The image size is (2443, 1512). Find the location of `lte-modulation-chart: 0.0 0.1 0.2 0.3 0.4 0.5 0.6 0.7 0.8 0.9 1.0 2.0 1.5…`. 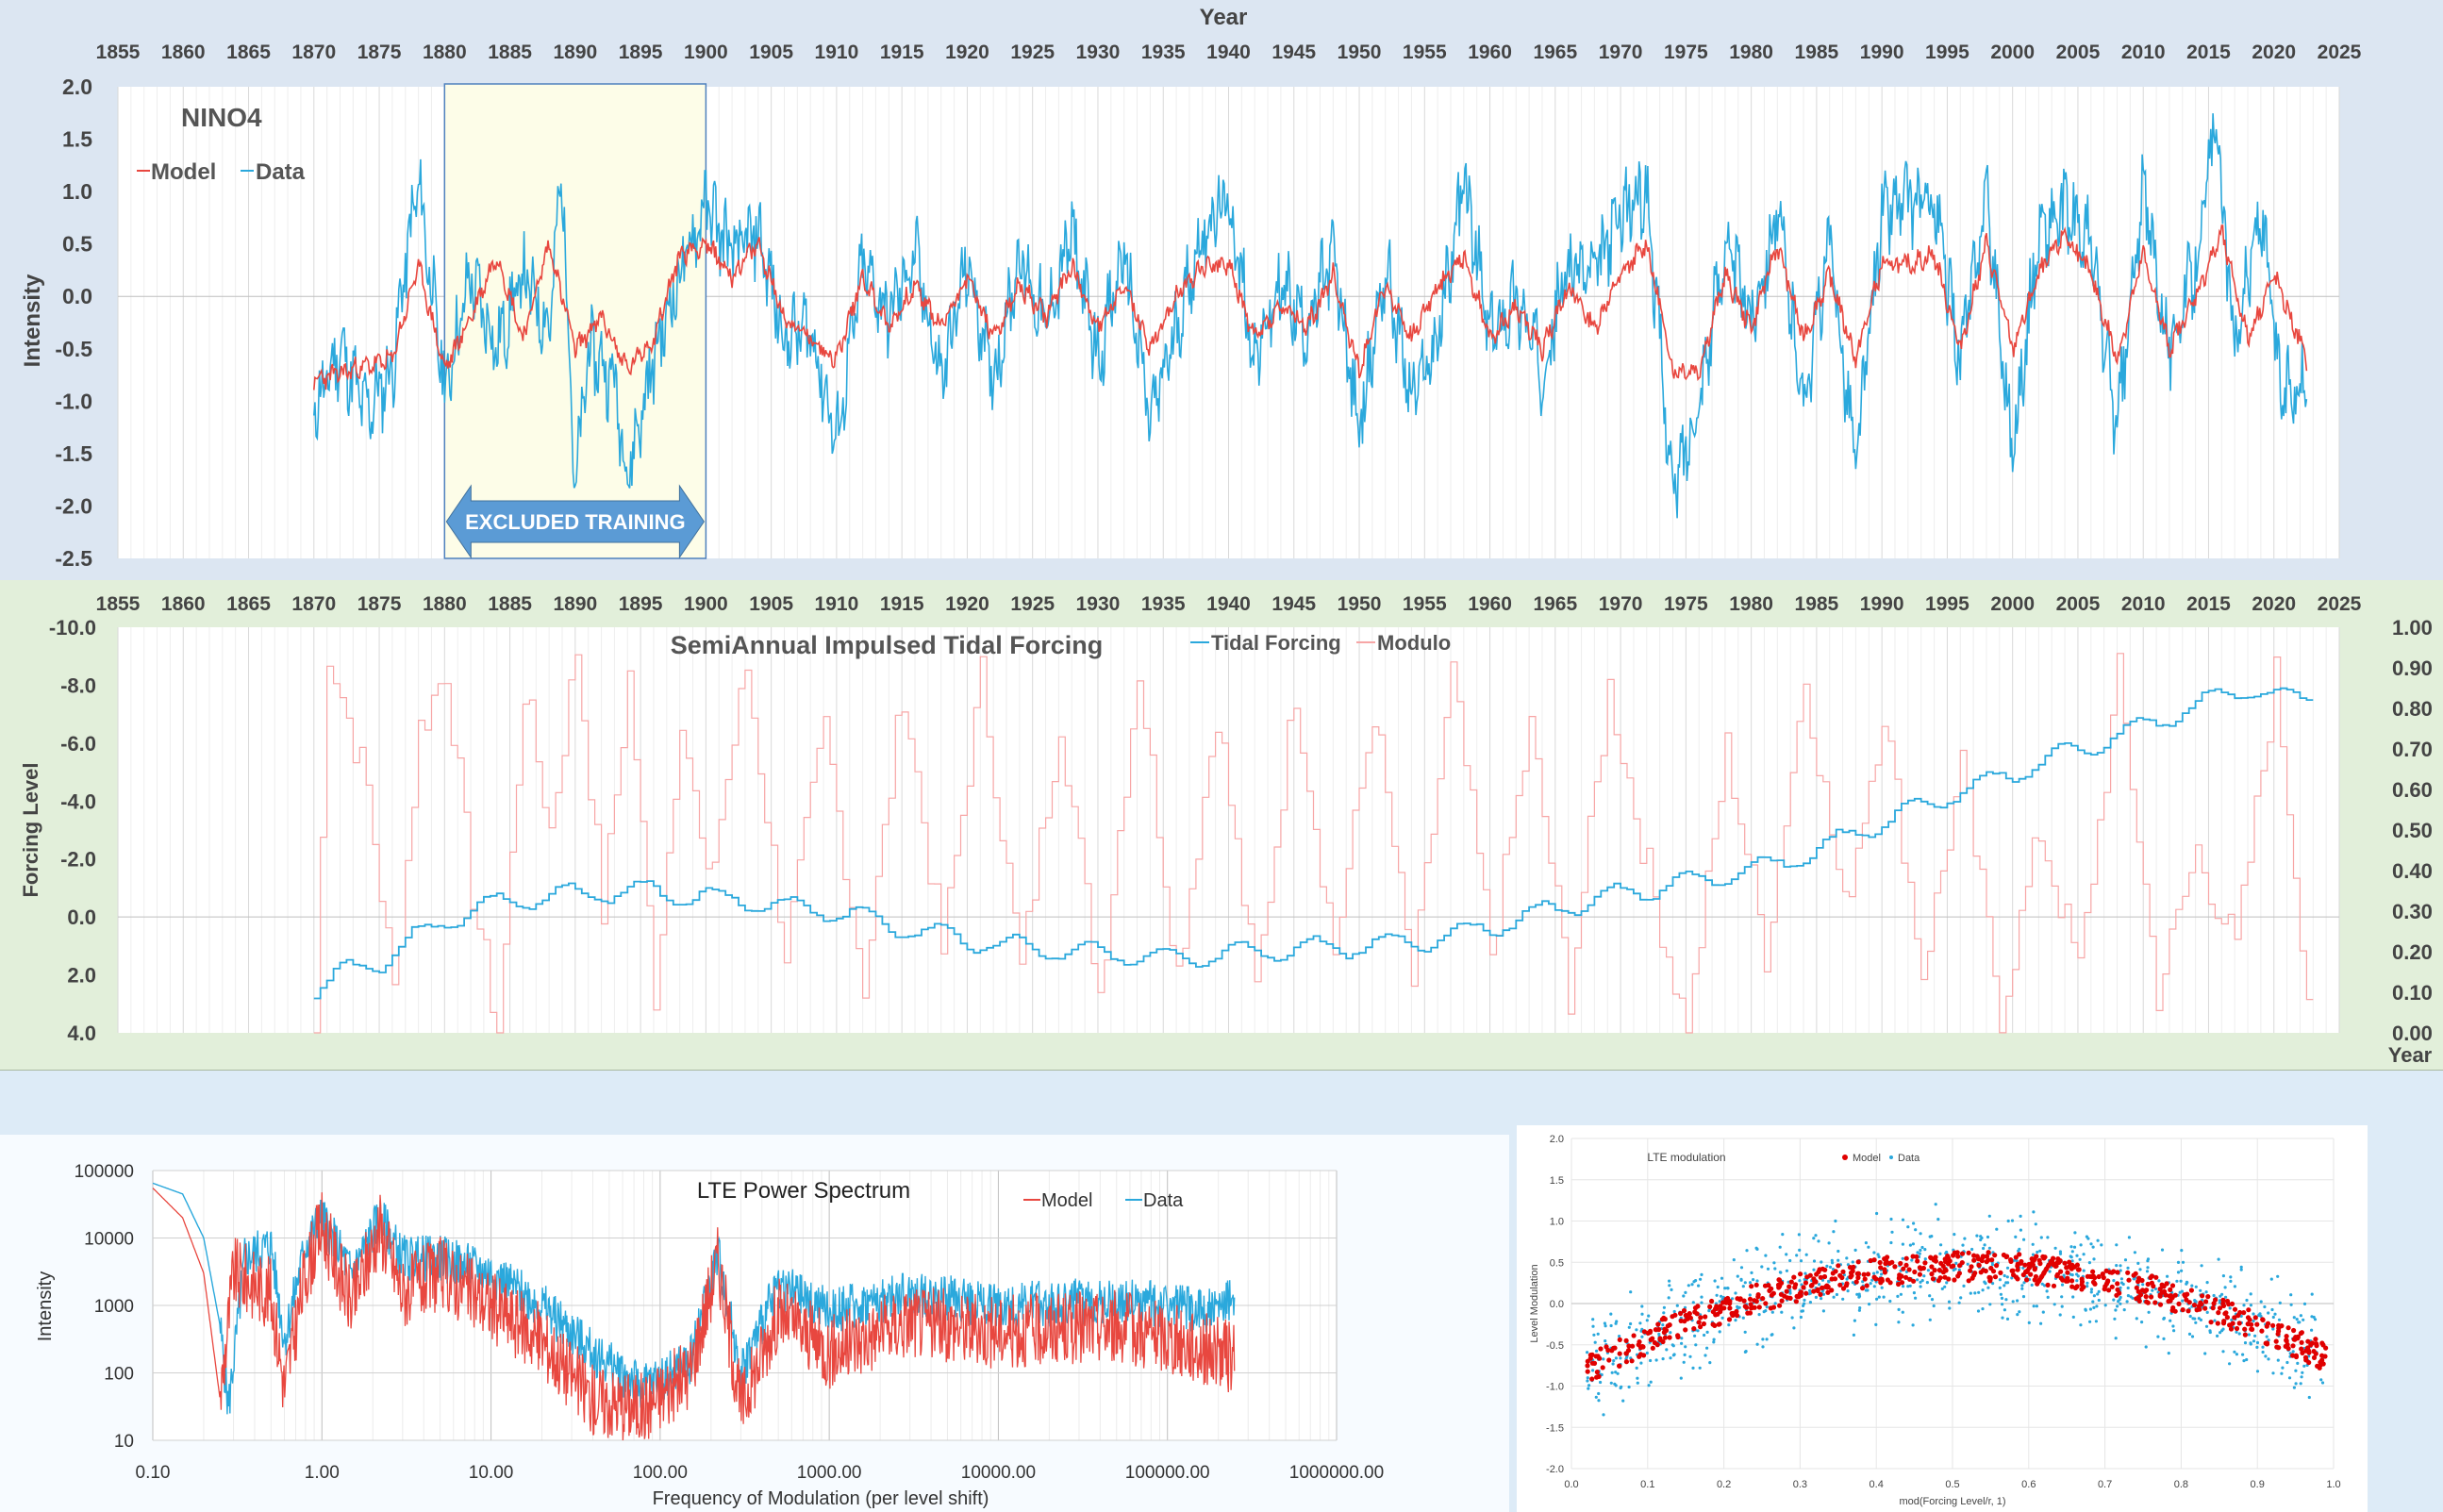

lte-modulation-chart: 0.0 0.1 0.2 0.3 0.4 0.5 0.6 0.7 0.8 0.9 1.0 2.0 1.5… is located at coordinates (1976, 1291).